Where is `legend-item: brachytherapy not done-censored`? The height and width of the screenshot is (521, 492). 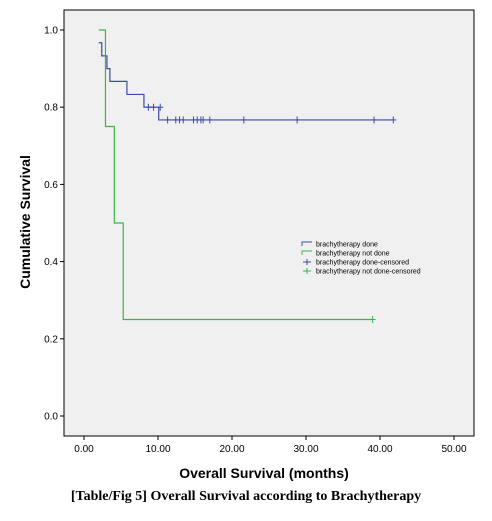
legend-item: brachytherapy not done-censored is located at coordinates (362, 272).